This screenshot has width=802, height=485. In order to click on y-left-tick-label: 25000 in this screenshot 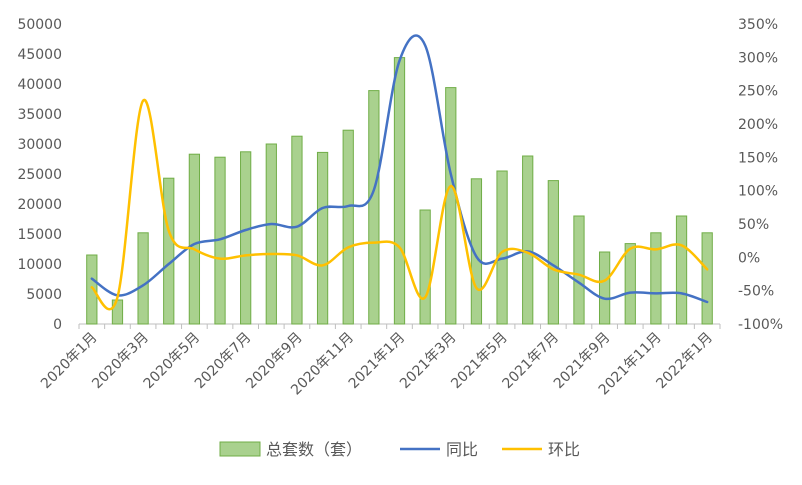, I will do `click(39, 175)`.